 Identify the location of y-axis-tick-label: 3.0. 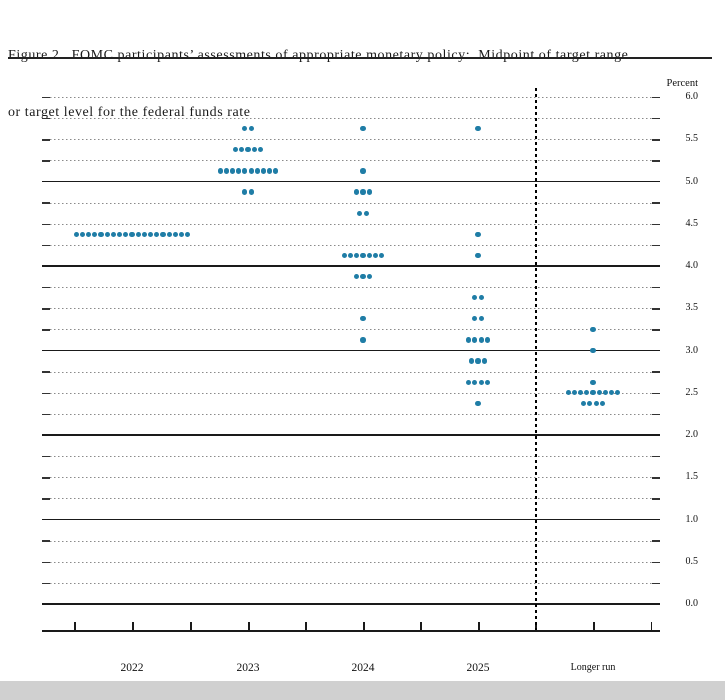
(692, 350).